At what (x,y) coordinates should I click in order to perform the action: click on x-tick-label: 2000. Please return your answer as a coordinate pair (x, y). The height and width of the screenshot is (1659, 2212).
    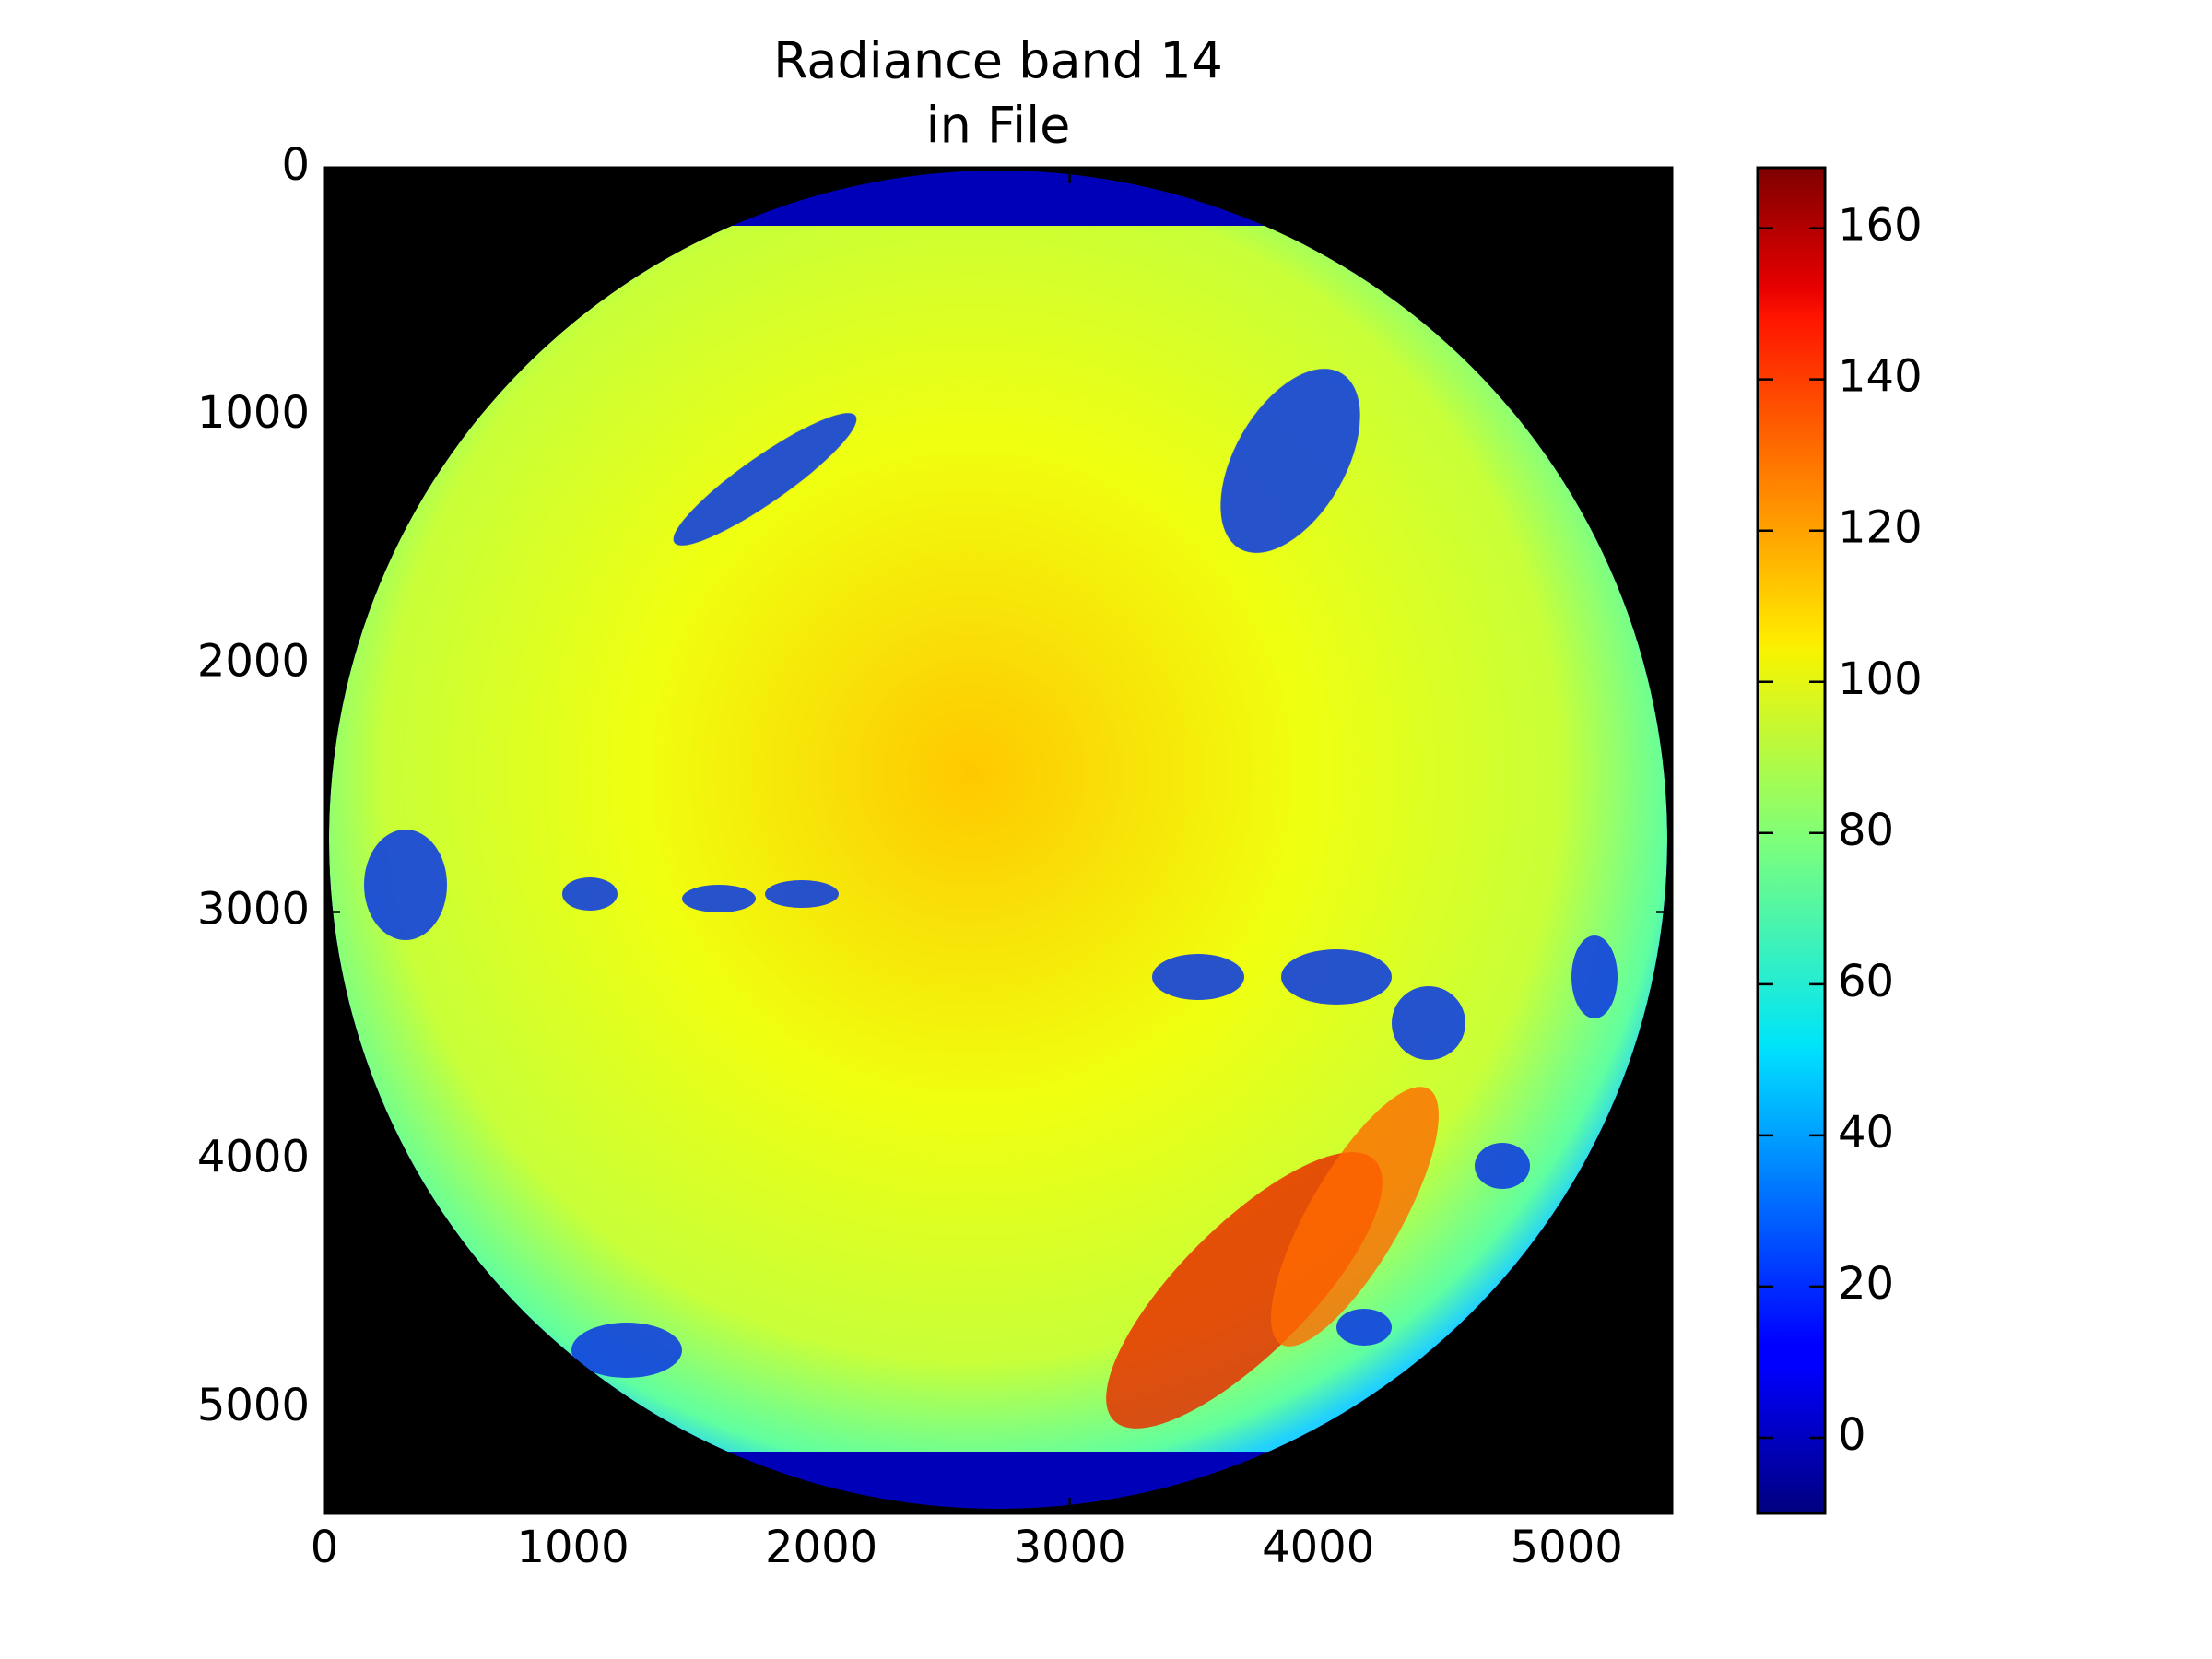
    Looking at the image, I should click on (821, 1547).